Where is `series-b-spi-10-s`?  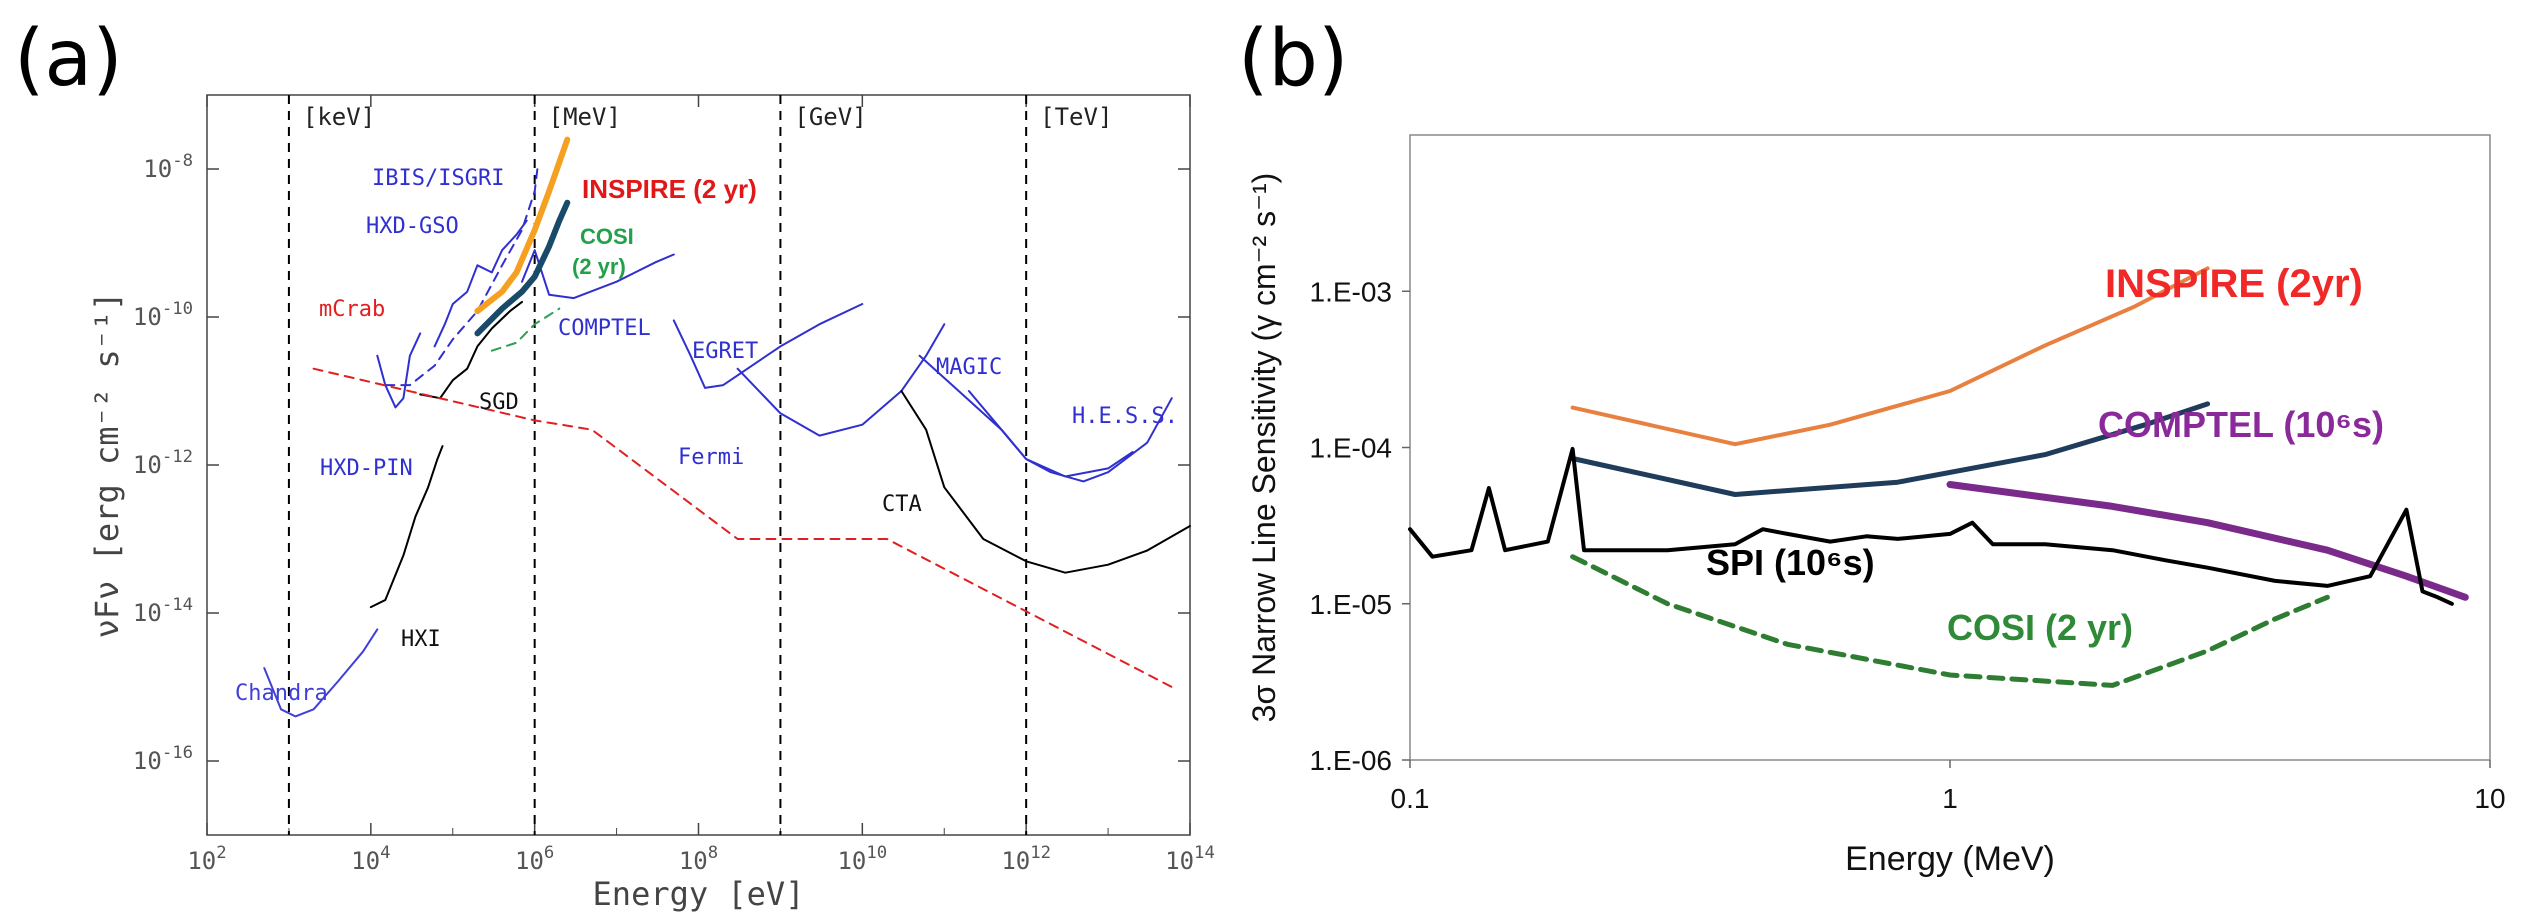 series-b-spi-10-s is located at coordinates (1931, 526).